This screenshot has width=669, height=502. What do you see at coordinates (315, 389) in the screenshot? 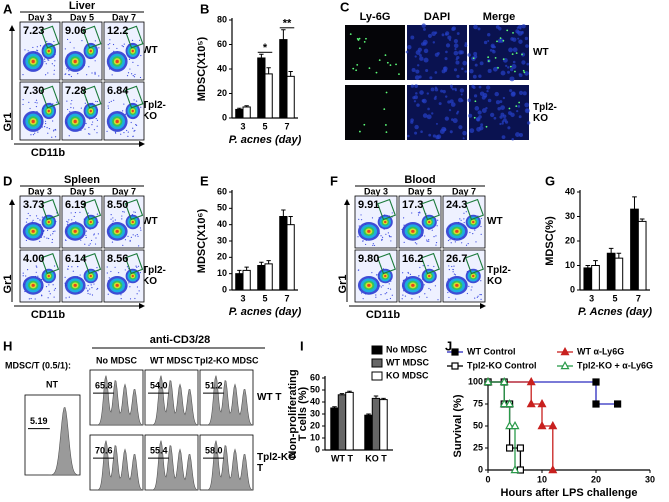
I see `y-tick-label: 50` at bounding box center [315, 389].